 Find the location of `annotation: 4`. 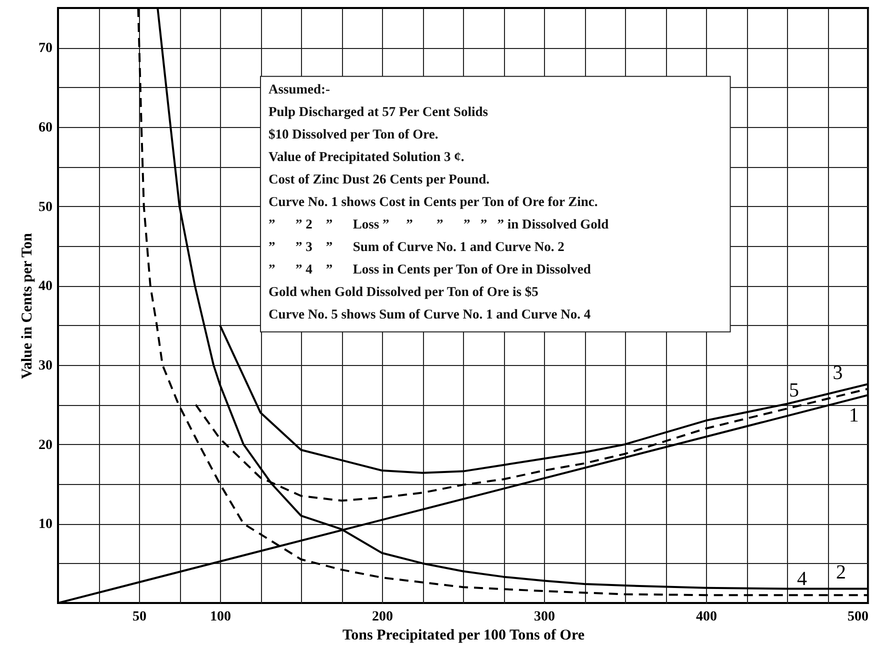

annotation: 4 is located at coordinates (802, 579).